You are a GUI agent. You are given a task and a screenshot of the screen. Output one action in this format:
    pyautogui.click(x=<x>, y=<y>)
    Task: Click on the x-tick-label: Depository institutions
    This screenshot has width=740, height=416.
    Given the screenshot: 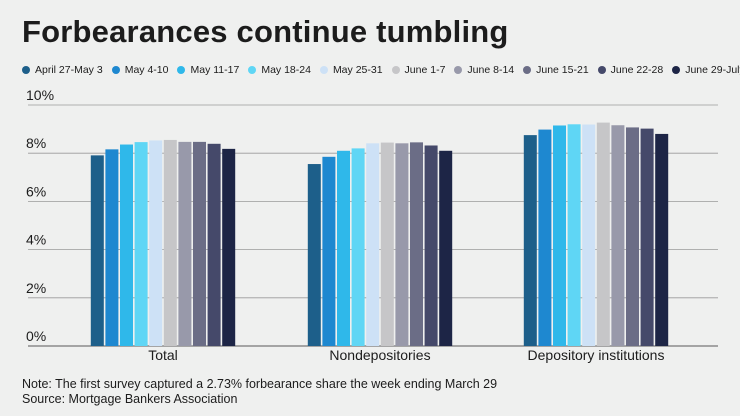 What is the action you would take?
    pyautogui.click(x=596, y=355)
    